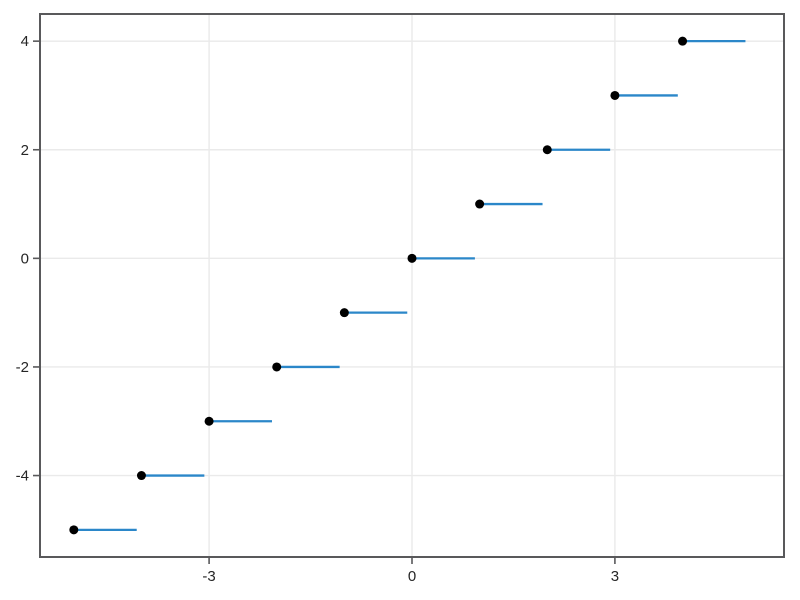  What do you see at coordinates (412, 576) in the screenshot?
I see `x-axis-tick-label: 0` at bounding box center [412, 576].